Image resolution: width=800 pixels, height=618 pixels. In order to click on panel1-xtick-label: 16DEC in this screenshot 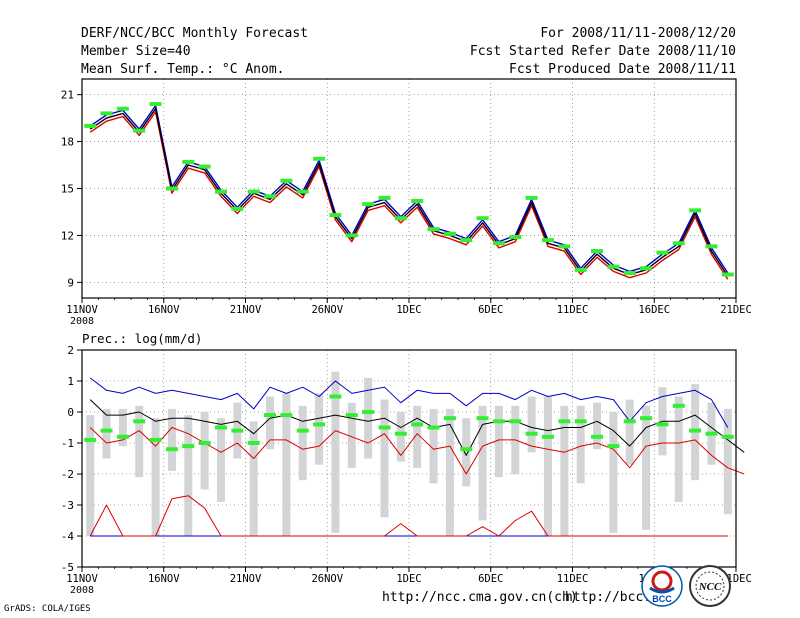, I will do `click(654, 310)`.